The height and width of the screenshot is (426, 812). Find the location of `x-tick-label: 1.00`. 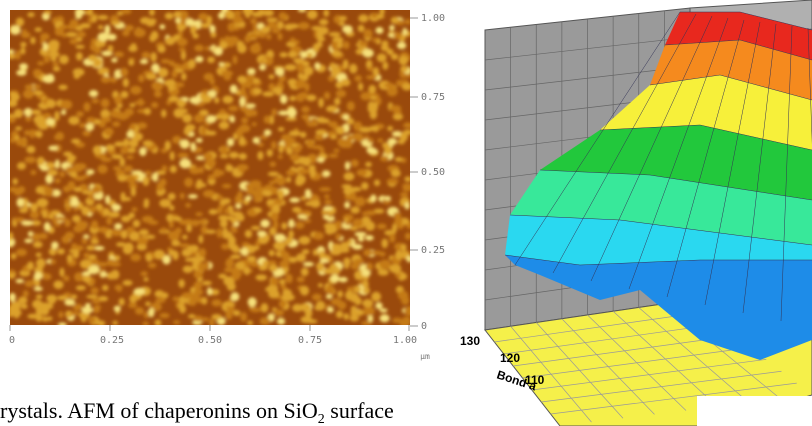

x-tick-label: 1.00 is located at coordinates (405, 340).